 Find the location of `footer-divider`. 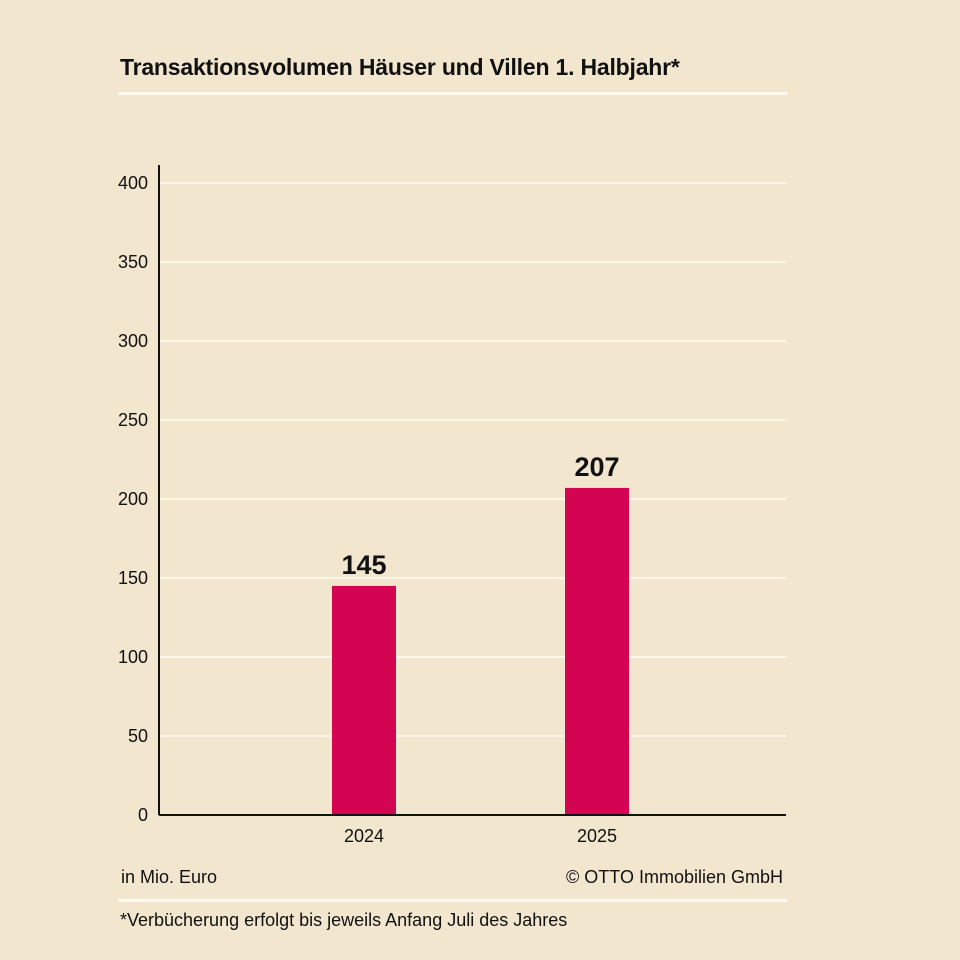

footer-divider is located at coordinates (452, 900).